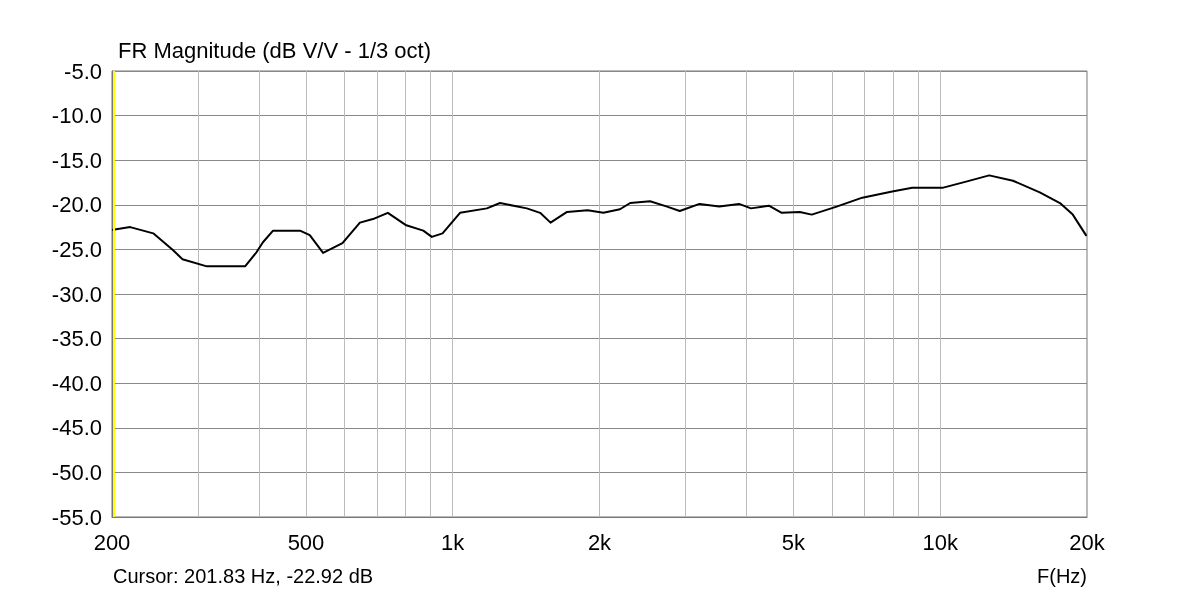 This screenshot has width=1200, height=600. Describe the element at coordinates (76, 160) in the screenshot. I see `y-tick-label: -15.0` at that location.